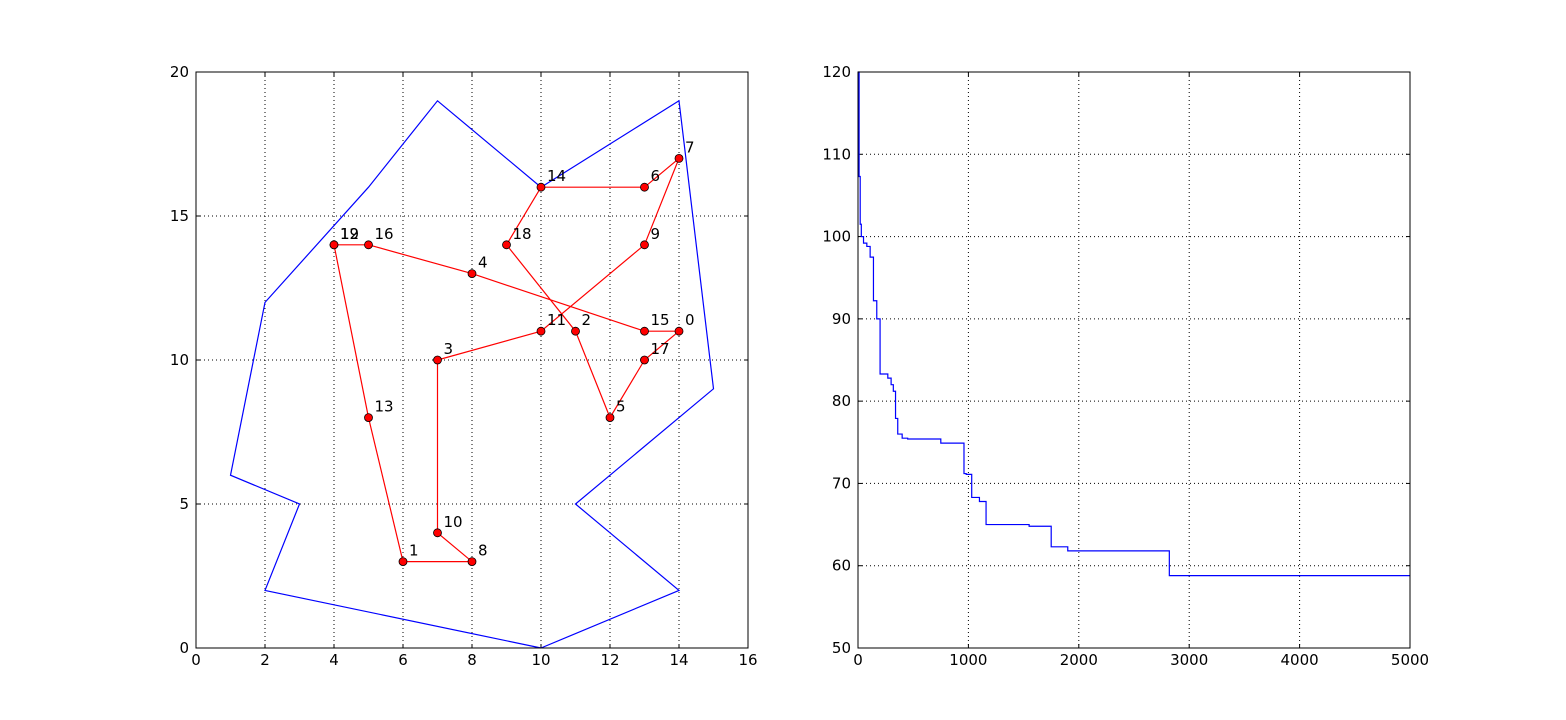 The width and height of the screenshot is (1566, 720). Describe the element at coordinates (690, 320) in the screenshot. I see `point-label-0: 0` at that location.